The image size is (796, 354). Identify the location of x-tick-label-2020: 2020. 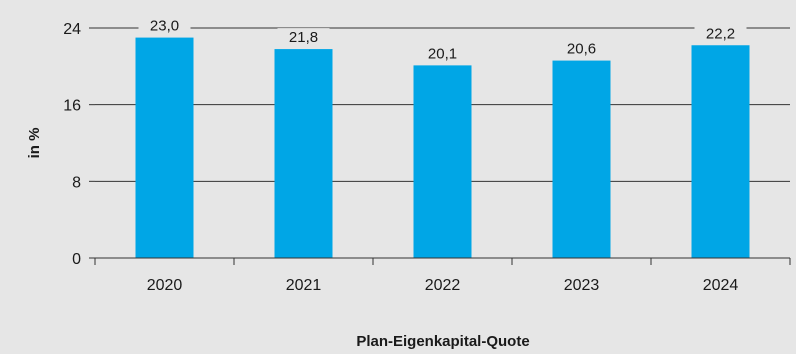
(165, 285).